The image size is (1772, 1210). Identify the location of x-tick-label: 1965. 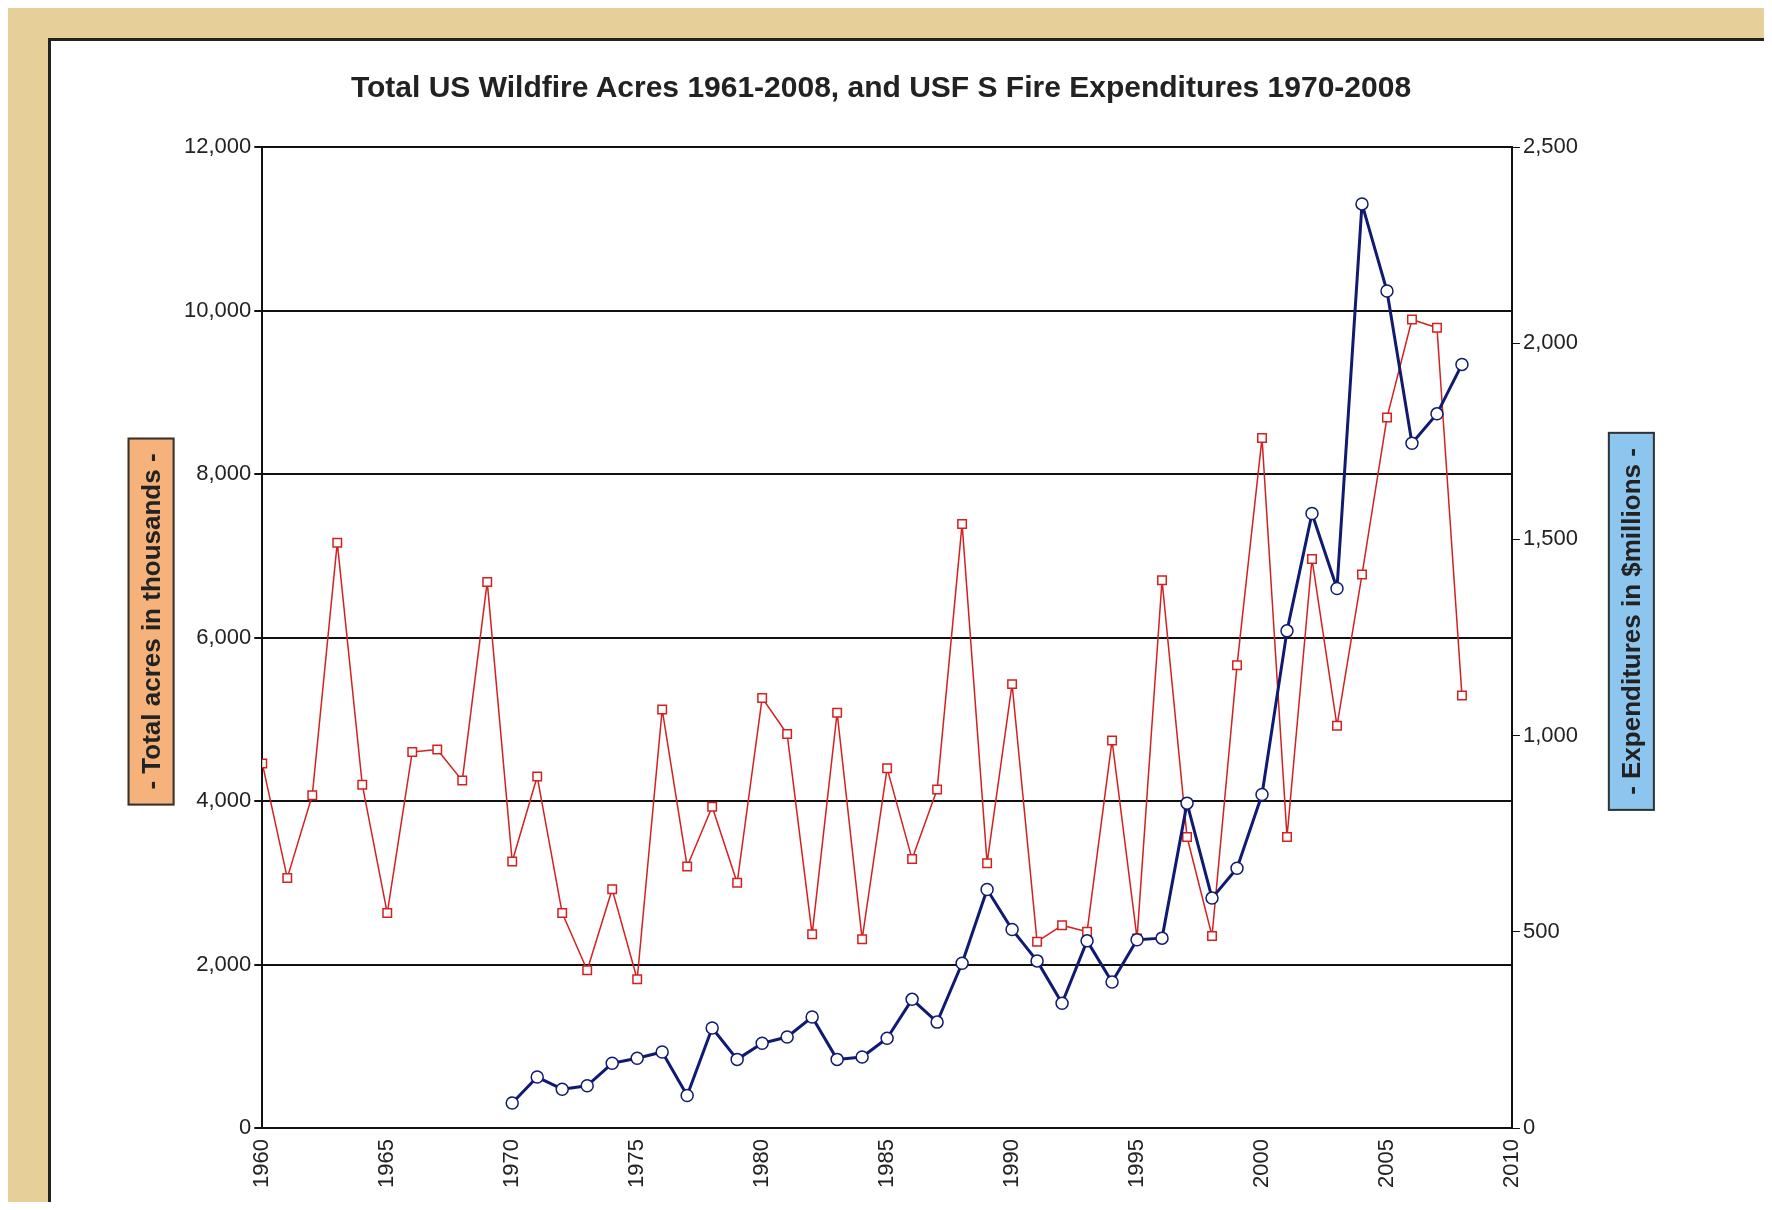
(386, 1164).